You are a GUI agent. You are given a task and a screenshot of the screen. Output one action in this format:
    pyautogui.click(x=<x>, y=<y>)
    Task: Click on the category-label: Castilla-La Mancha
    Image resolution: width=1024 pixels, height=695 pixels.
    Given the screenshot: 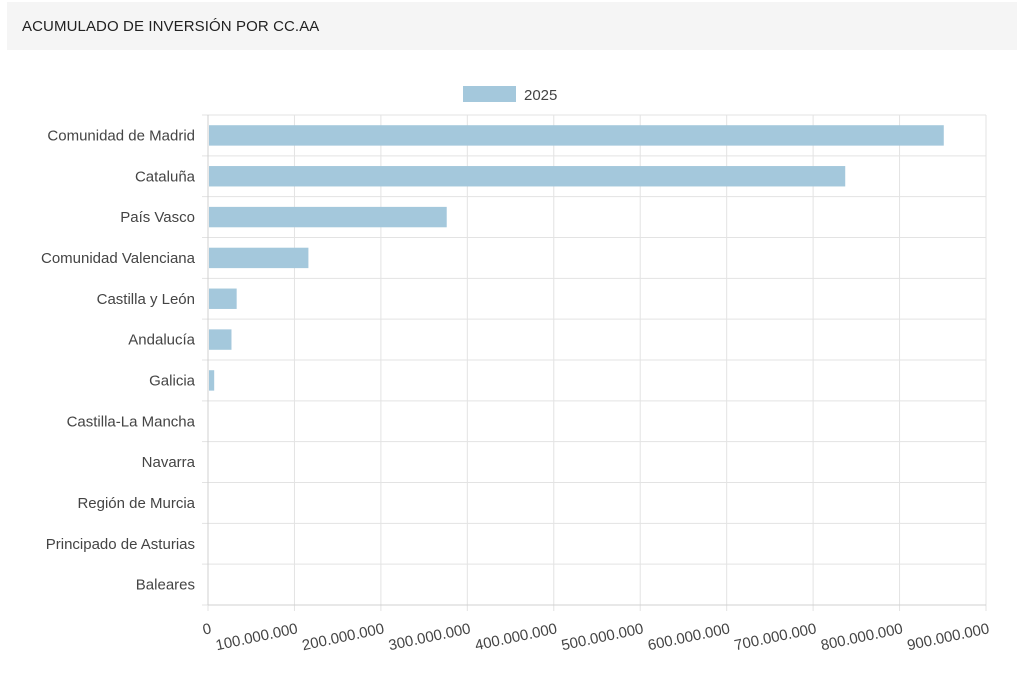 What is the action you would take?
    pyautogui.click(x=131, y=421)
    